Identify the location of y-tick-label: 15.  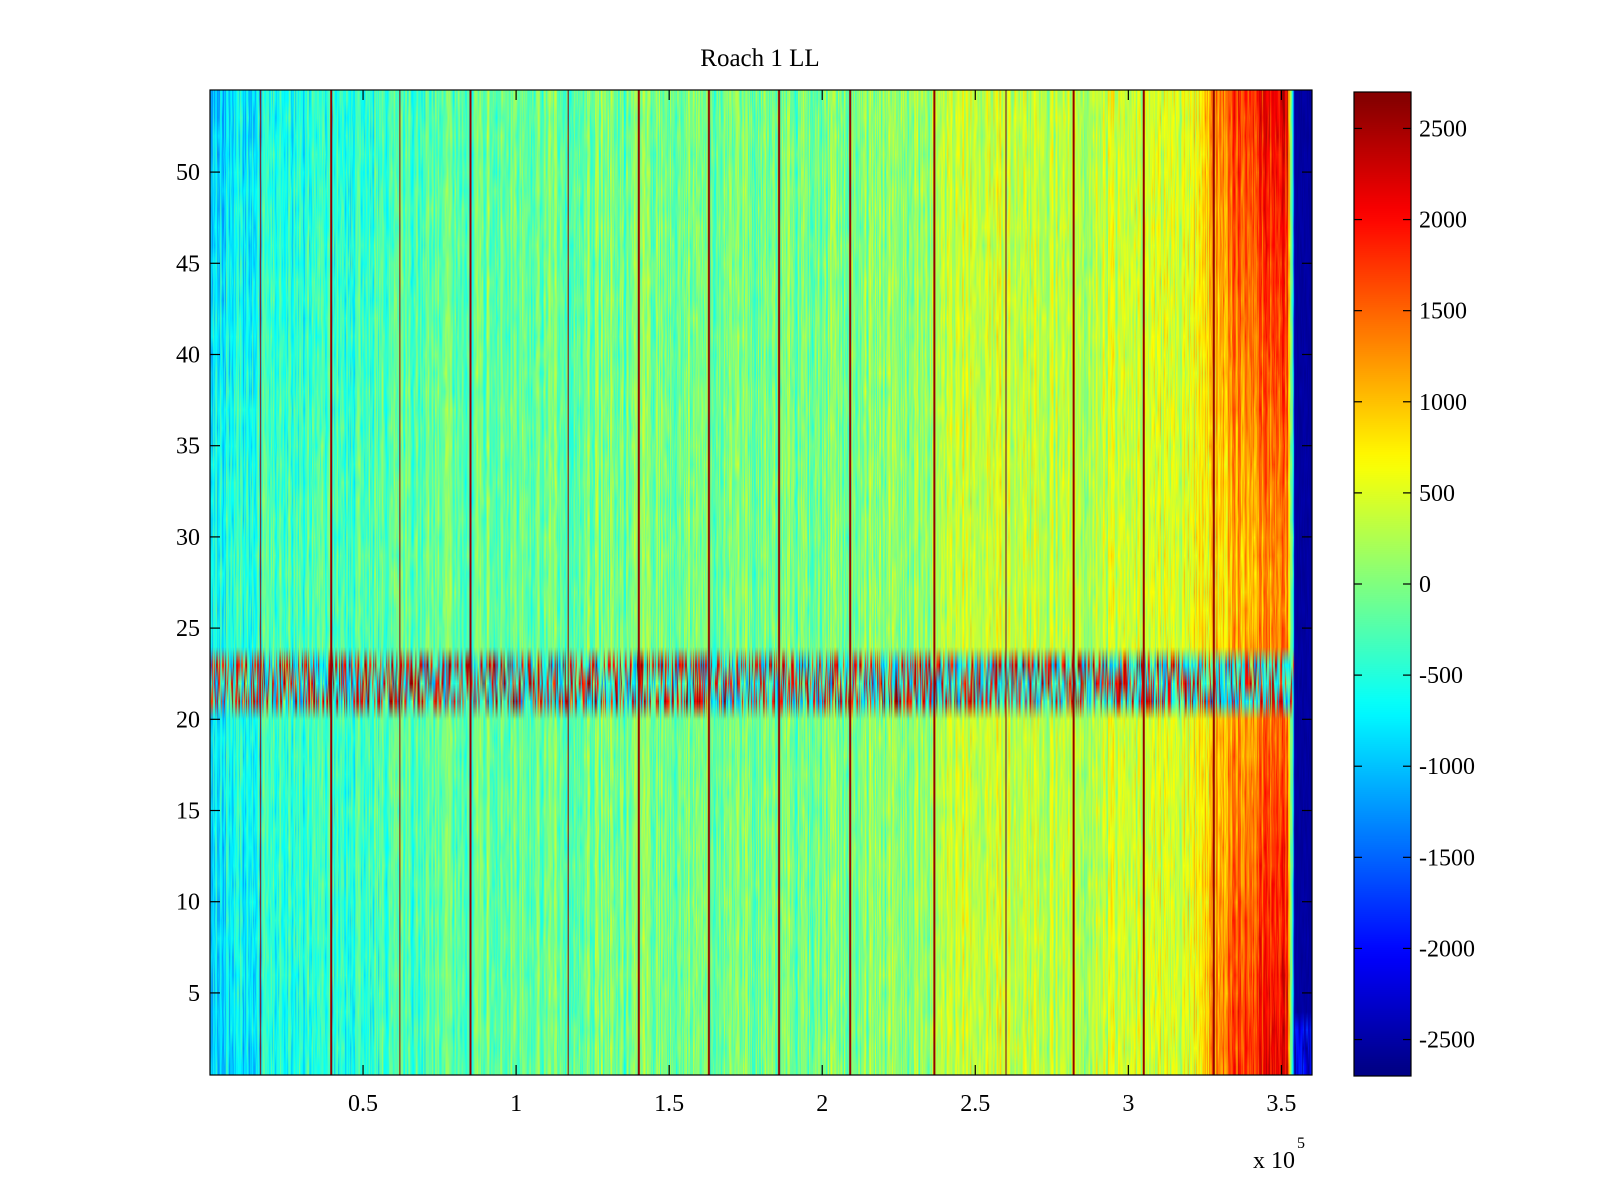
(188, 812).